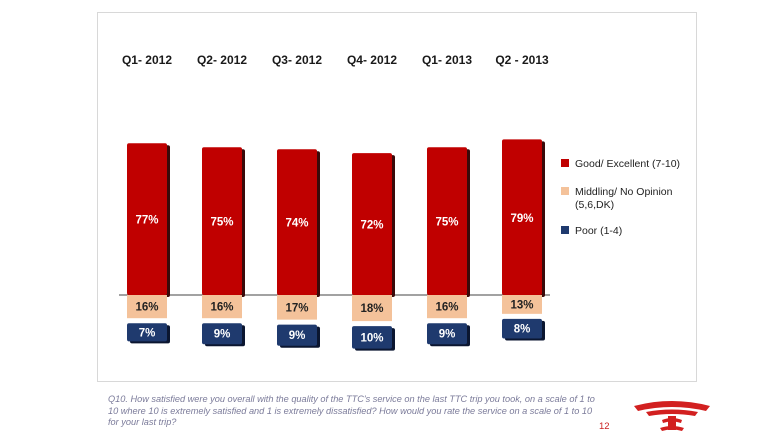  What do you see at coordinates (672, 416) in the screenshot?
I see `ttc-logo` at bounding box center [672, 416].